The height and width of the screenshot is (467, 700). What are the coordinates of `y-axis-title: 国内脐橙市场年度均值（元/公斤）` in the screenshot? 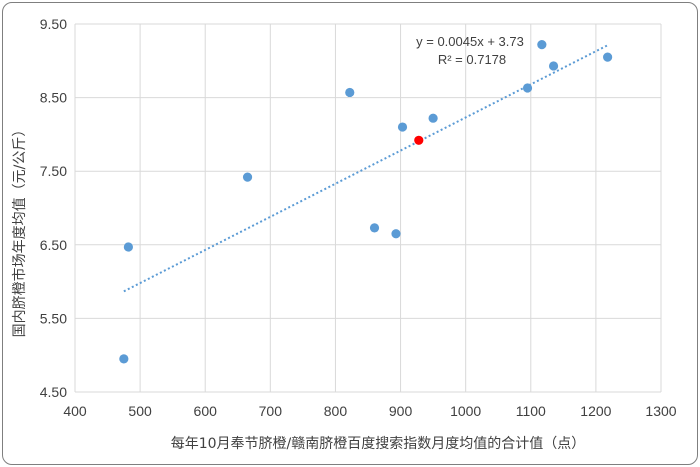 It's located at (19, 230).